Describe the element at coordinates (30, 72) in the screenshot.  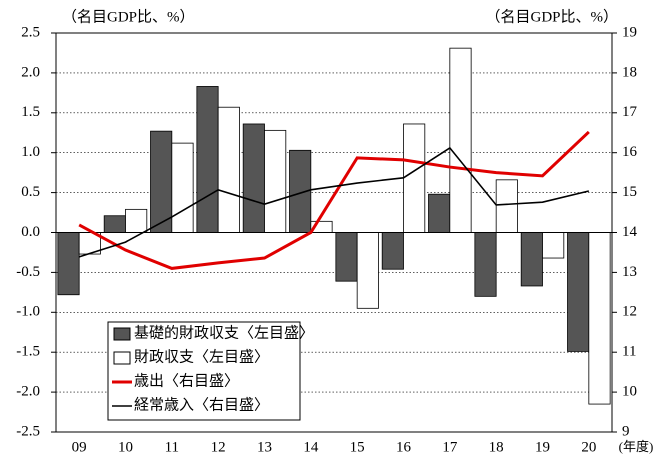
I see `y-tick-label: 2.0` at that location.